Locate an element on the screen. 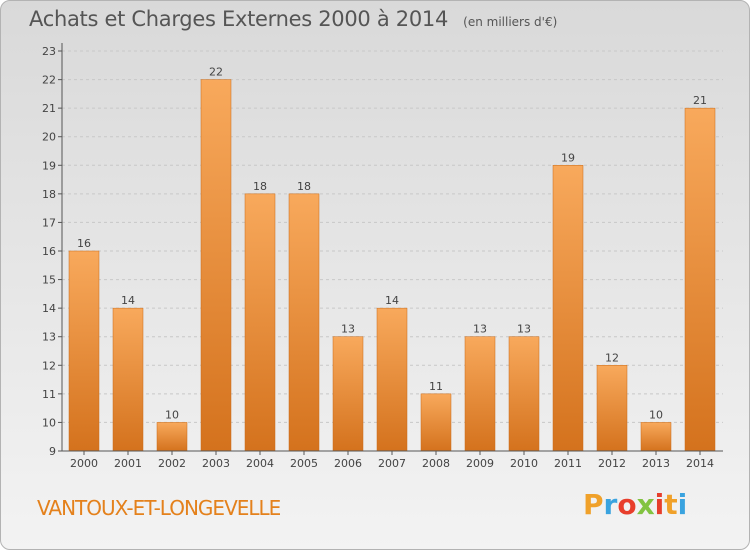 The height and width of the screenshot is (550, 750). bar-2003 is located at coordinates (216, 265).